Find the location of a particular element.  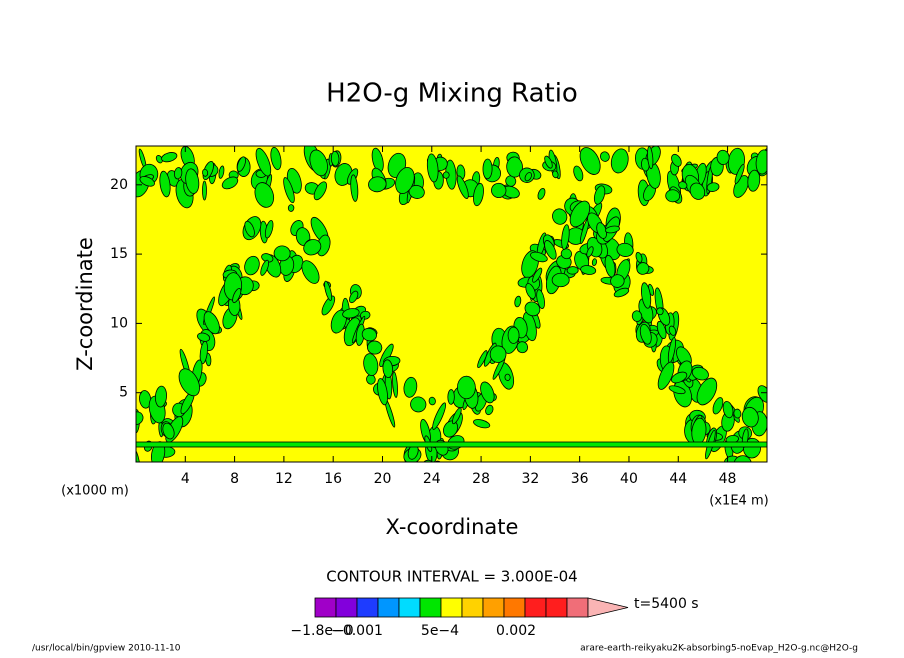

colorbar-label: −1.8e−0 is located at coordinates (321, 631).